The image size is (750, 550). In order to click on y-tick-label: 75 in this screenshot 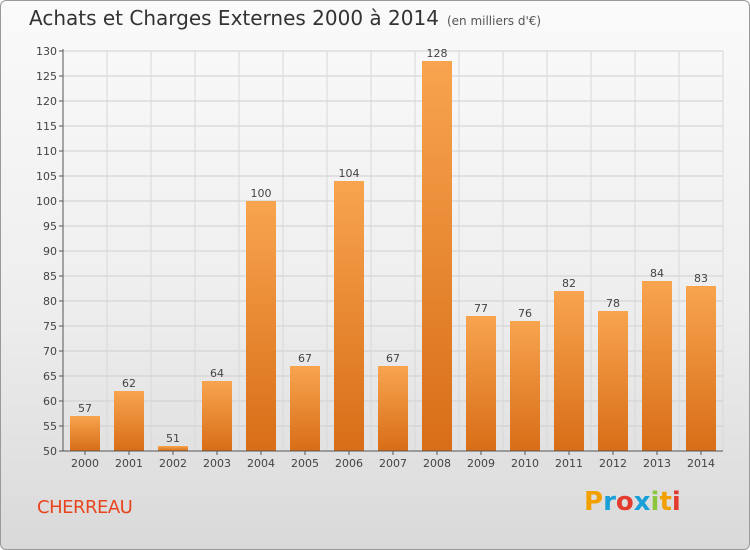, I will do `click(50, 326)`.